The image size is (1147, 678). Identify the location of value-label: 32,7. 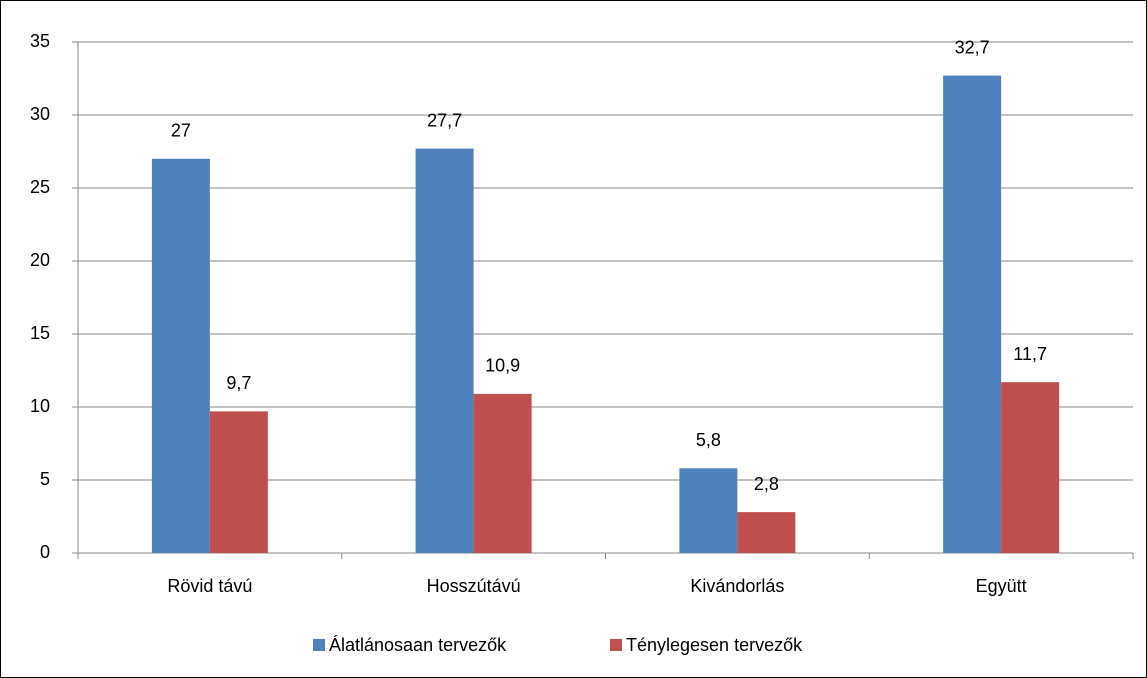
(972, 47).